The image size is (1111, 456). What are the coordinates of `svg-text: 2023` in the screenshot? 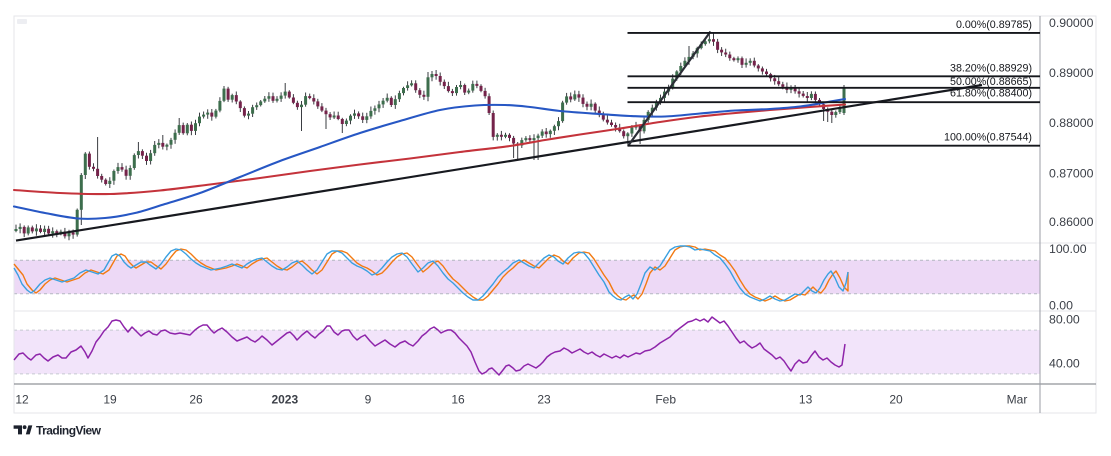 It's located at (284, 400).